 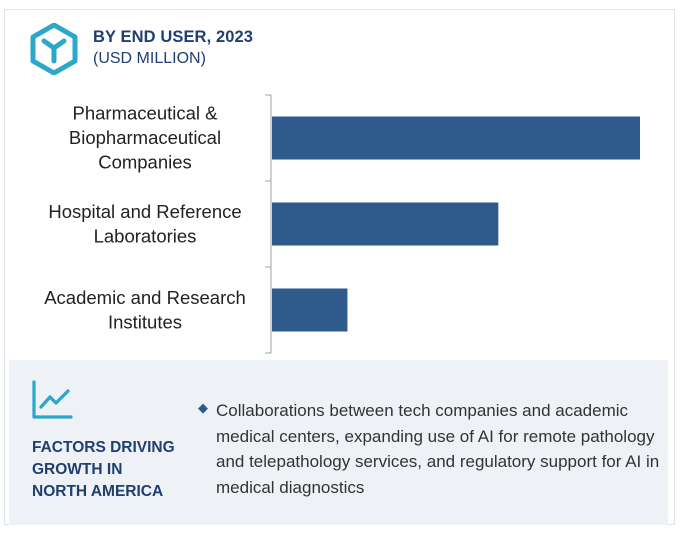 I want to click on category-label-line: Biopharmaceutical, so click(x=145, y=137).